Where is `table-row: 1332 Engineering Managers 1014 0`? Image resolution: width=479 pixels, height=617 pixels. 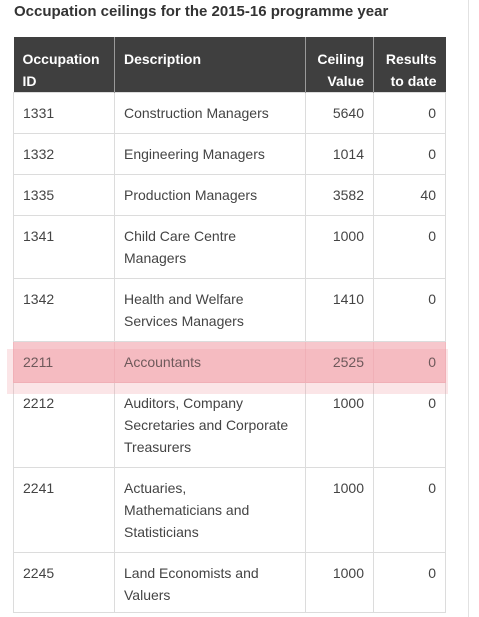
table-row: 1332 Engineering Managers 1014 0 is located at coordinates (229, 154).